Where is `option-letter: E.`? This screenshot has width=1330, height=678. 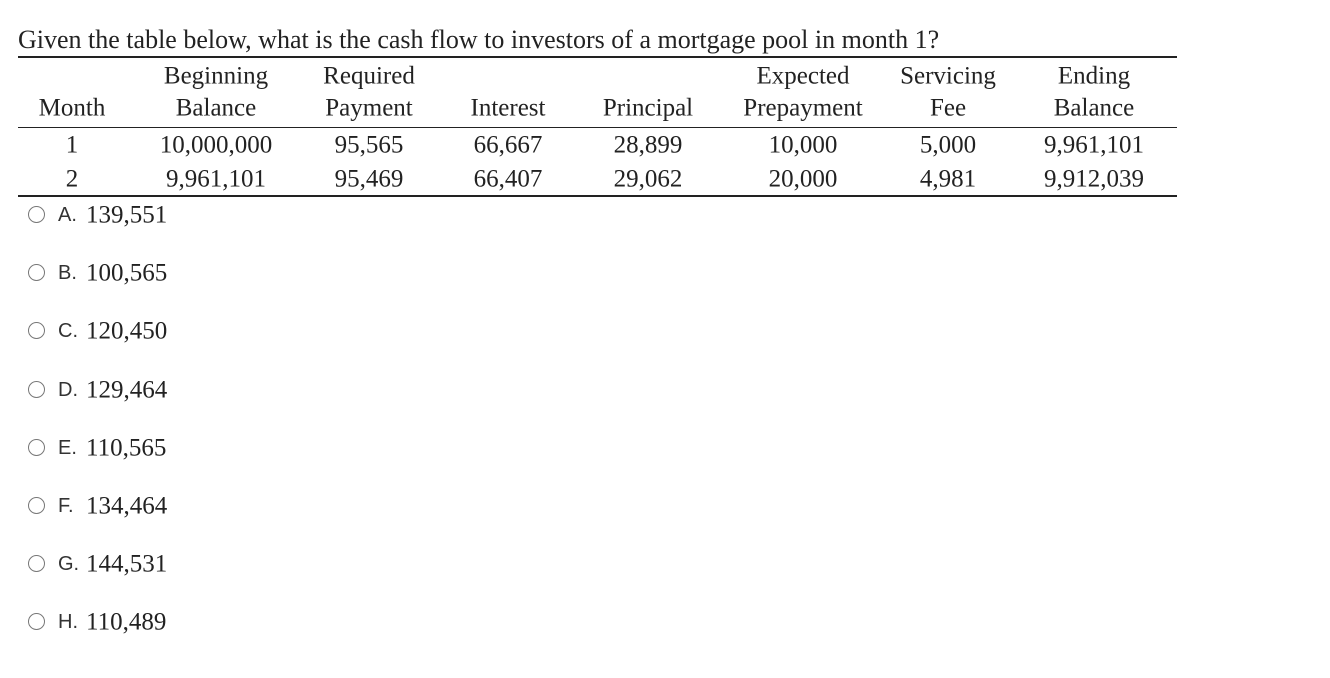 option-letter: E. is located at coordinates (67, 447).